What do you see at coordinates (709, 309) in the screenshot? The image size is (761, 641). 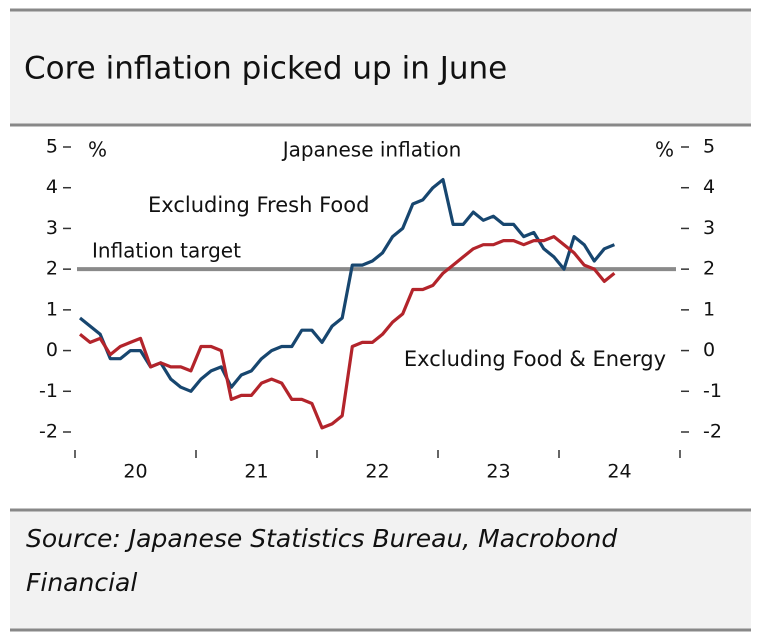 I see `y2-tick-label: 1` at bounding box center [709, 309].